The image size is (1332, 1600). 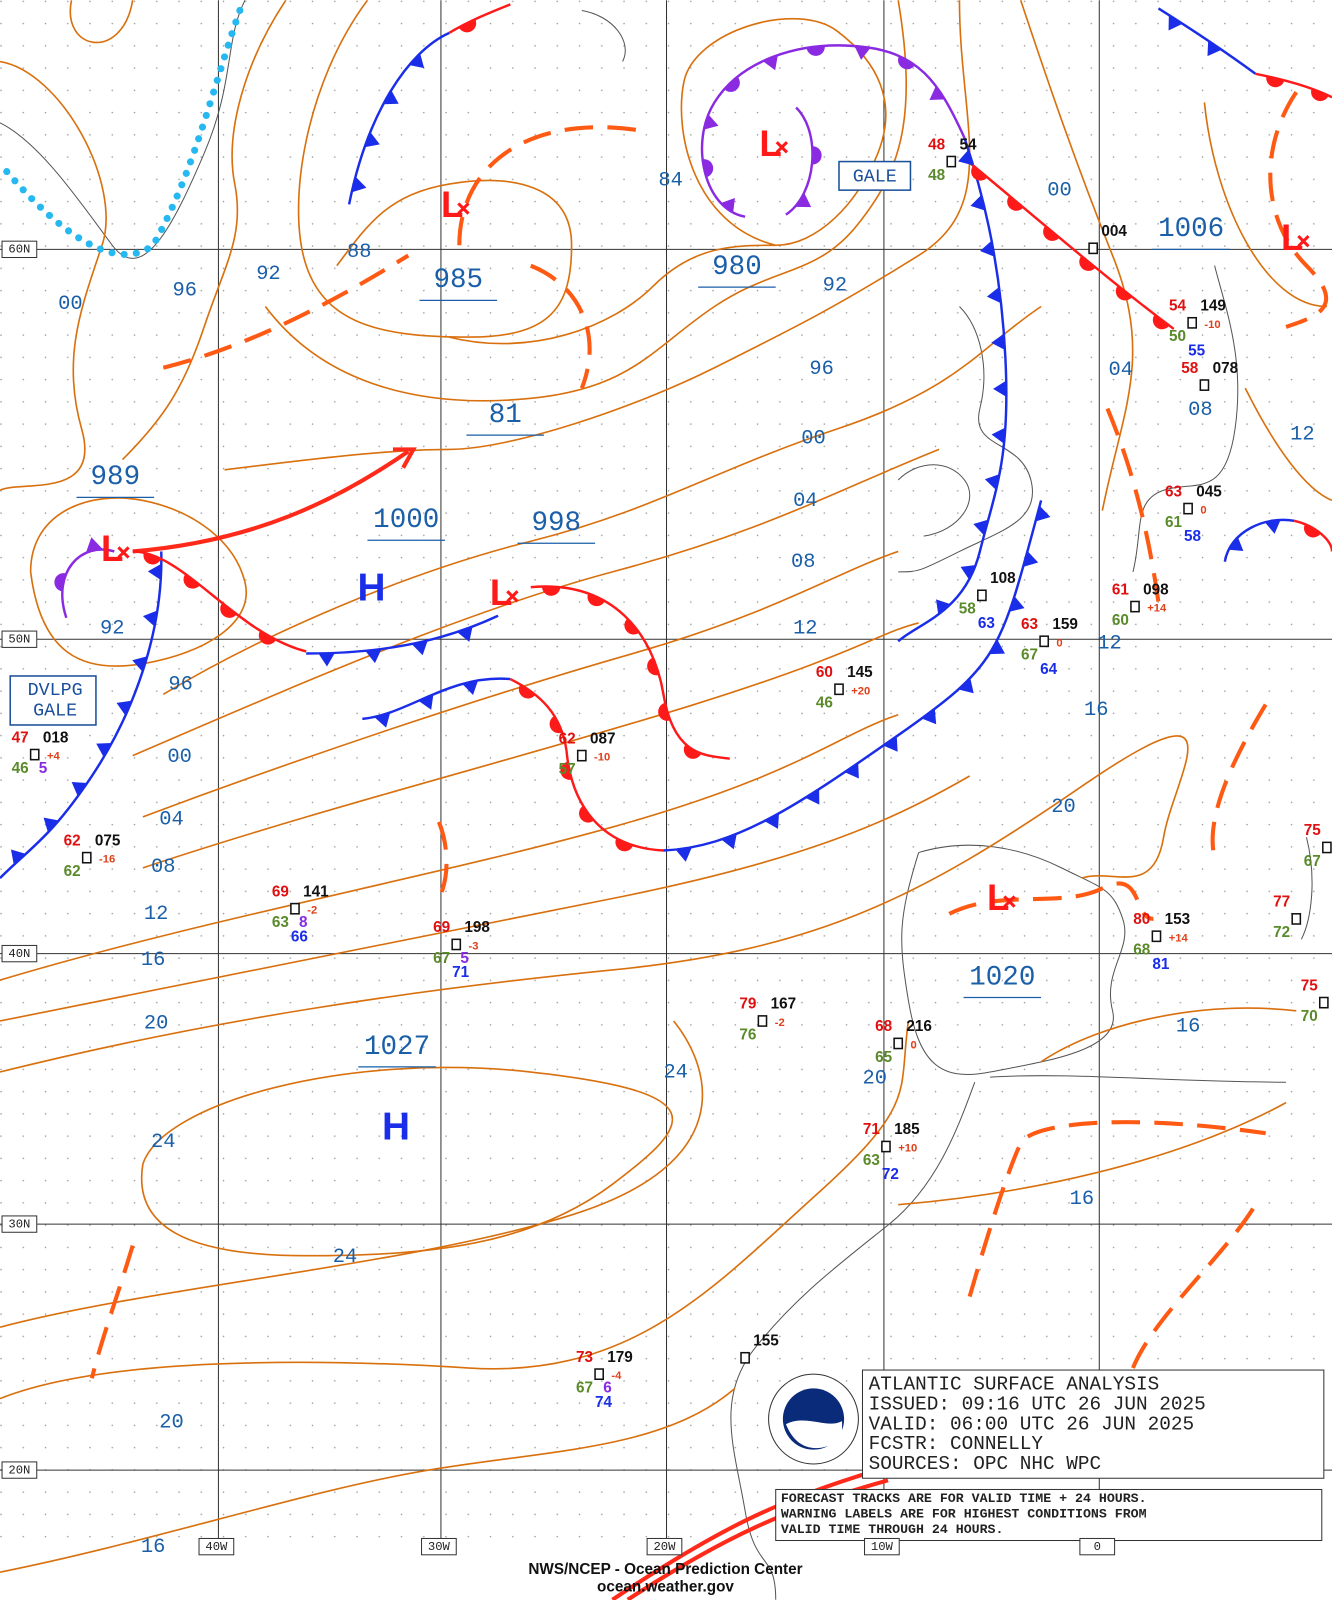 What do you see at coordinates (397, 1047) in the screenshot?
I see `center-pressure: 1027` at bounding box center [397, 1047].